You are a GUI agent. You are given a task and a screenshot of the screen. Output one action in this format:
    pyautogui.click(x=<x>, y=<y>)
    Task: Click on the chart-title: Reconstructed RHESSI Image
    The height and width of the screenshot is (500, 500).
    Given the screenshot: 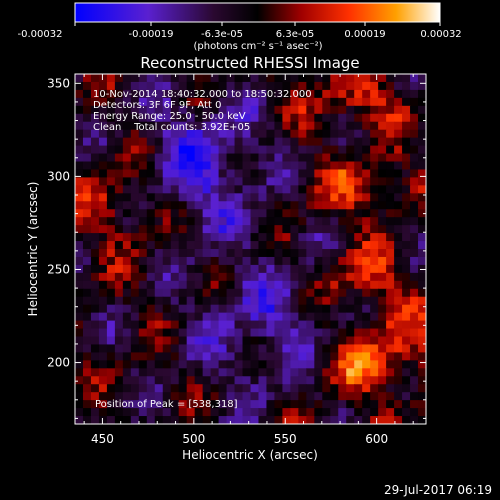 What is the action you would take?
    pyautogui.click(x=249, y=63)
    